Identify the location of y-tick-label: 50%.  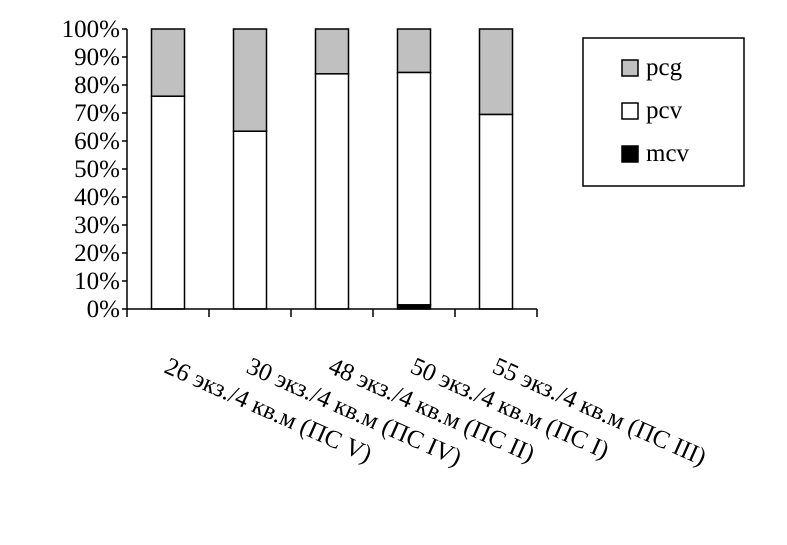
(97, 169).